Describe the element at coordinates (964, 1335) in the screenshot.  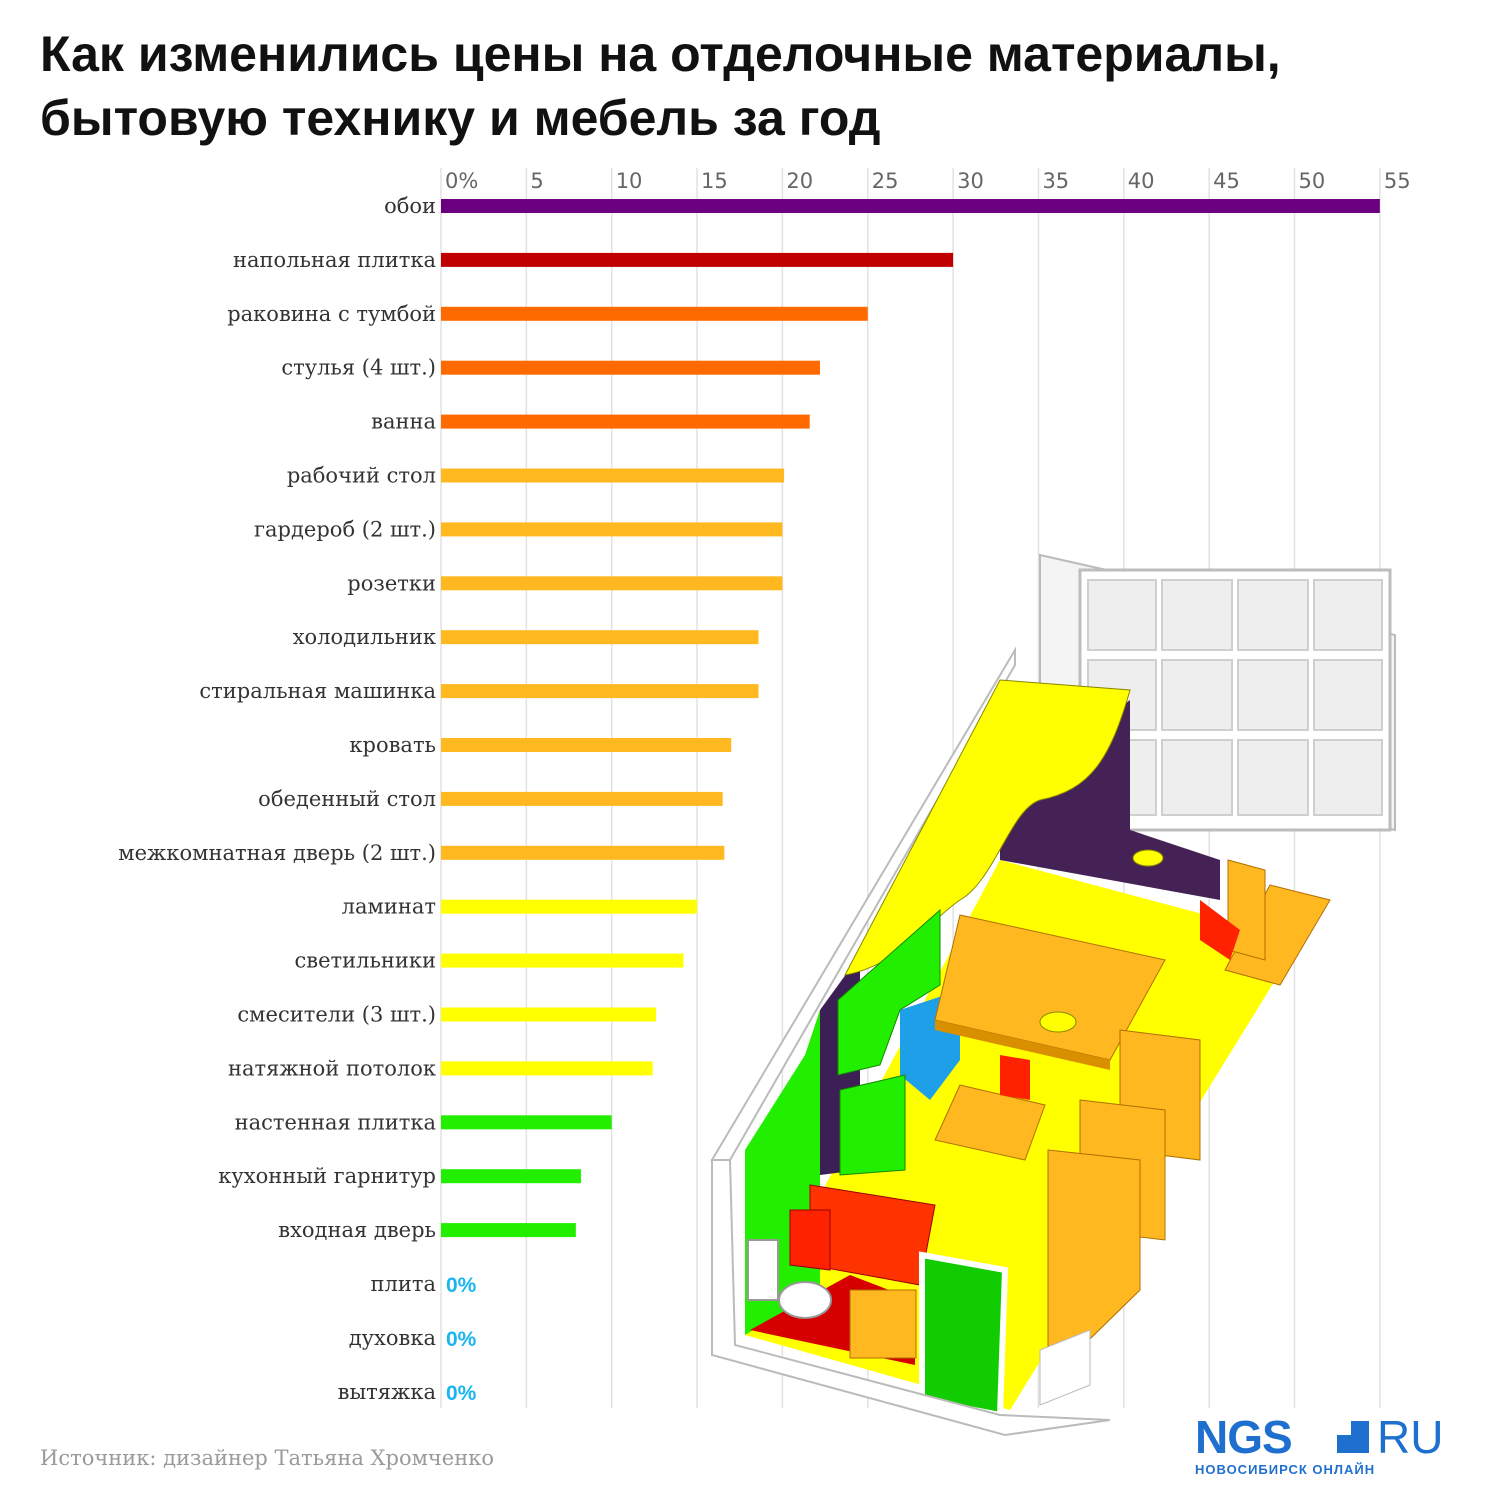
I see `entrance-door` at that location.